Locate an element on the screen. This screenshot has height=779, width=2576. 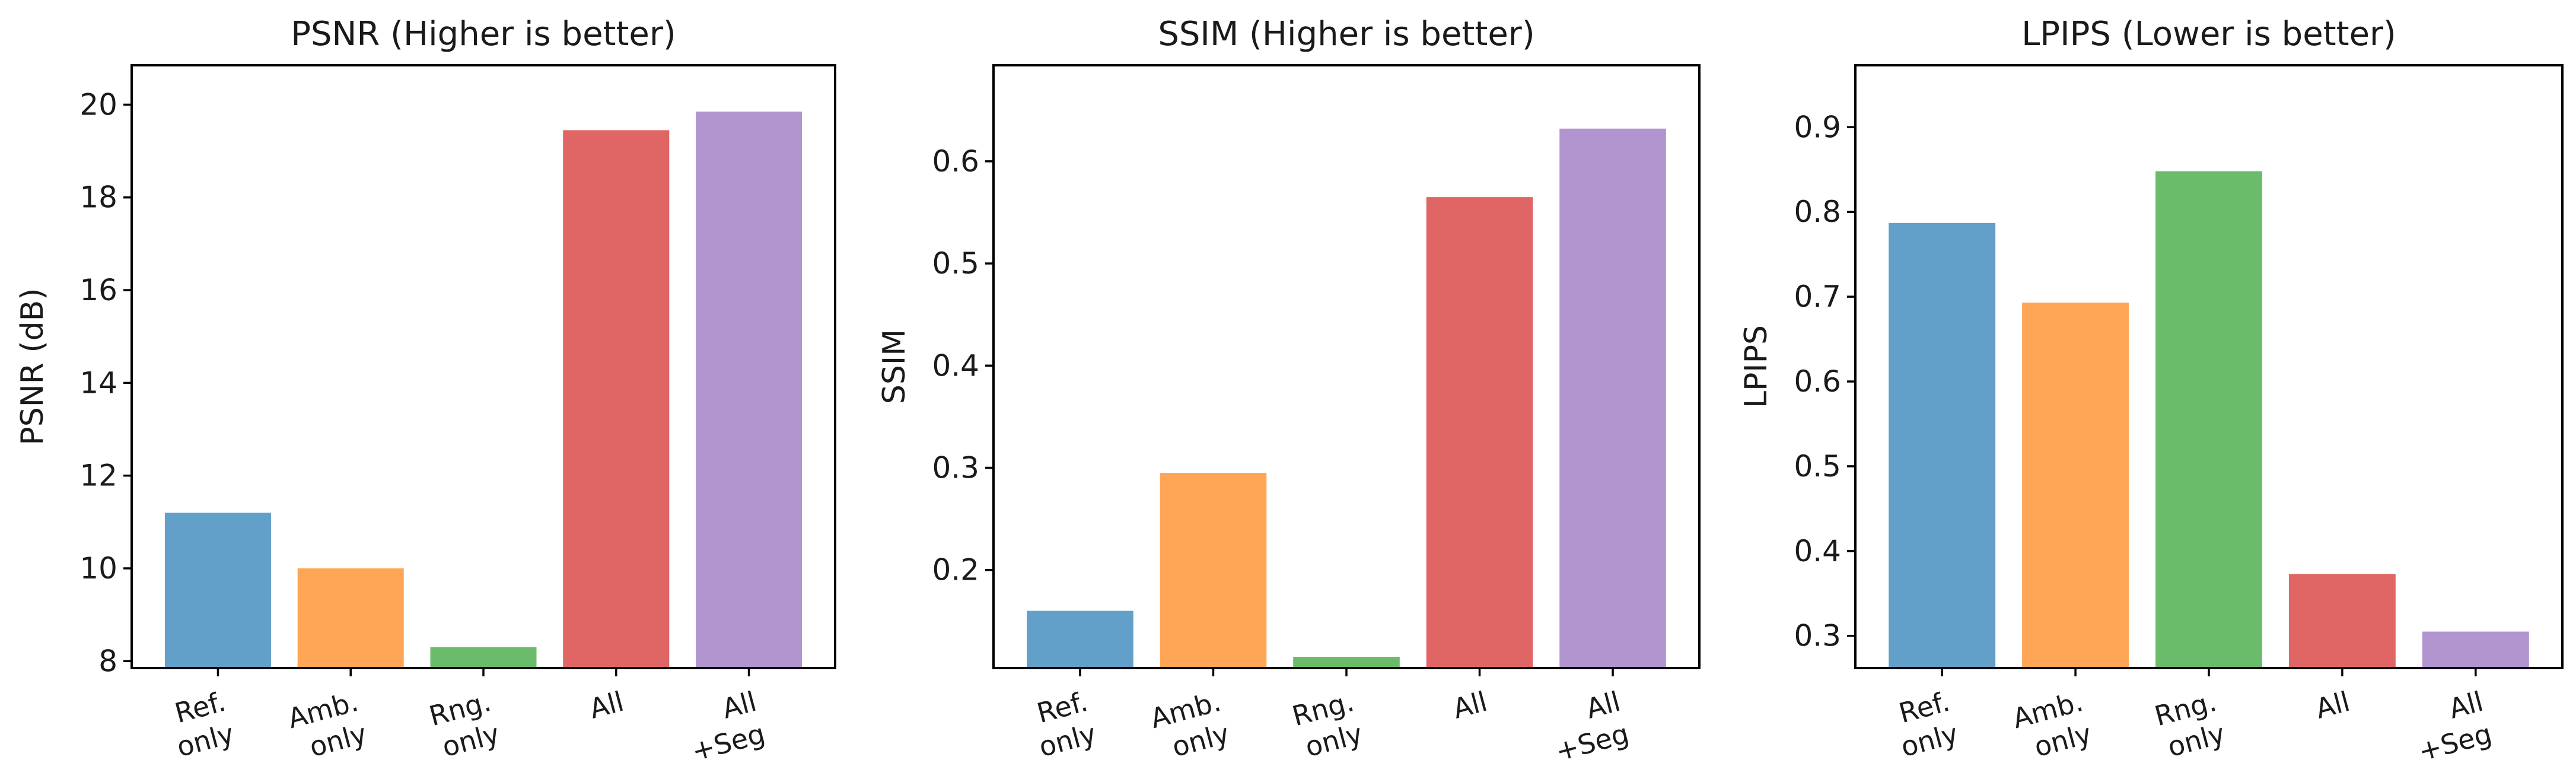
psnr-y-axis-label: PSNR (dB) is located at coordinates (32, 366).